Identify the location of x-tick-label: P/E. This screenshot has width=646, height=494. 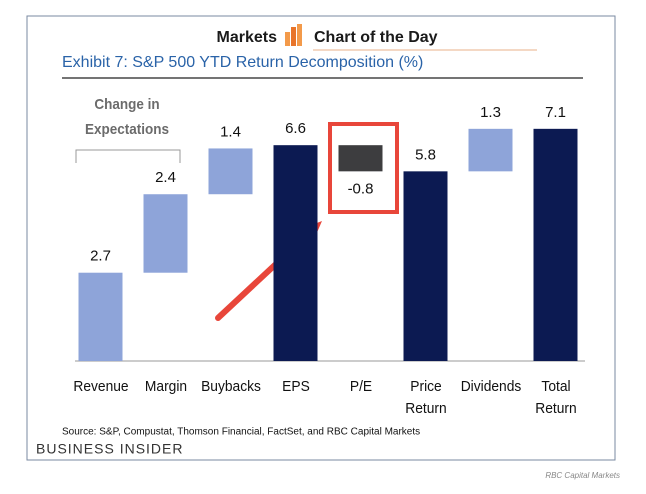
(360, 386).